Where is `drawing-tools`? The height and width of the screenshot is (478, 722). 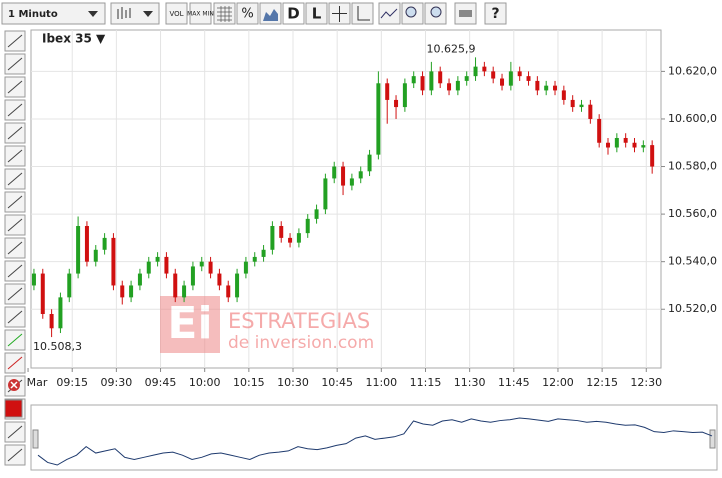 drawing-tools is located at coordinates (15, 248).